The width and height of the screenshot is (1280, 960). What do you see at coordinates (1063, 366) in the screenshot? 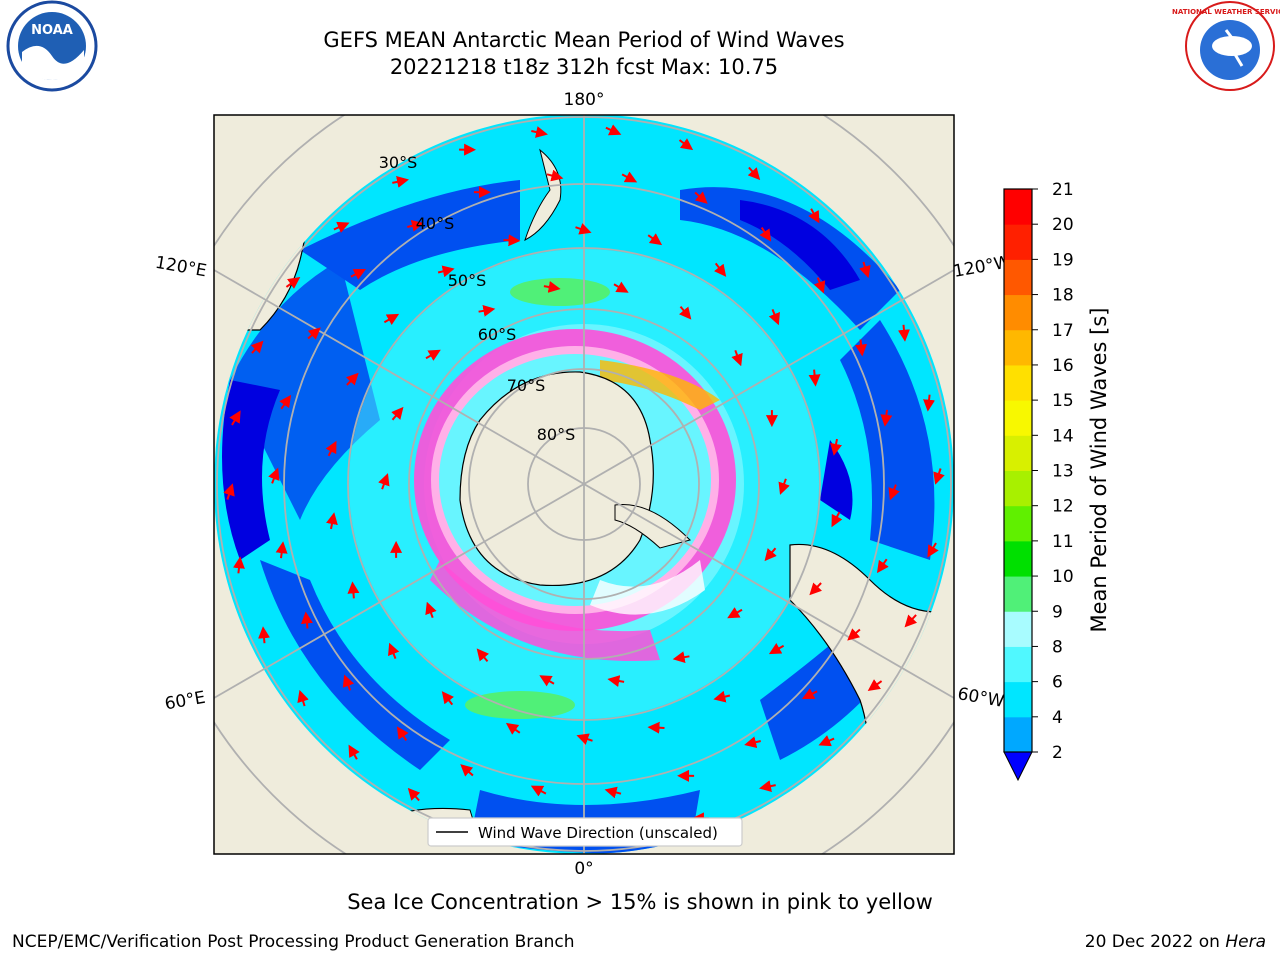
I see `colorbar-tick-label: 16` at bounding box center [1063, 366].